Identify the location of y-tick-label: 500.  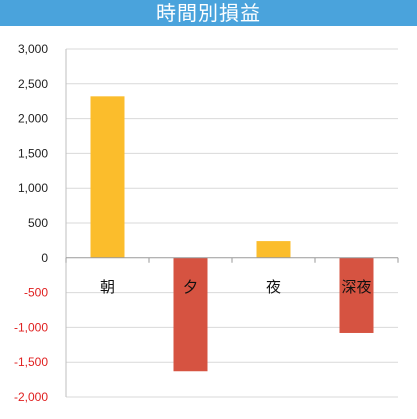
(38, 223).